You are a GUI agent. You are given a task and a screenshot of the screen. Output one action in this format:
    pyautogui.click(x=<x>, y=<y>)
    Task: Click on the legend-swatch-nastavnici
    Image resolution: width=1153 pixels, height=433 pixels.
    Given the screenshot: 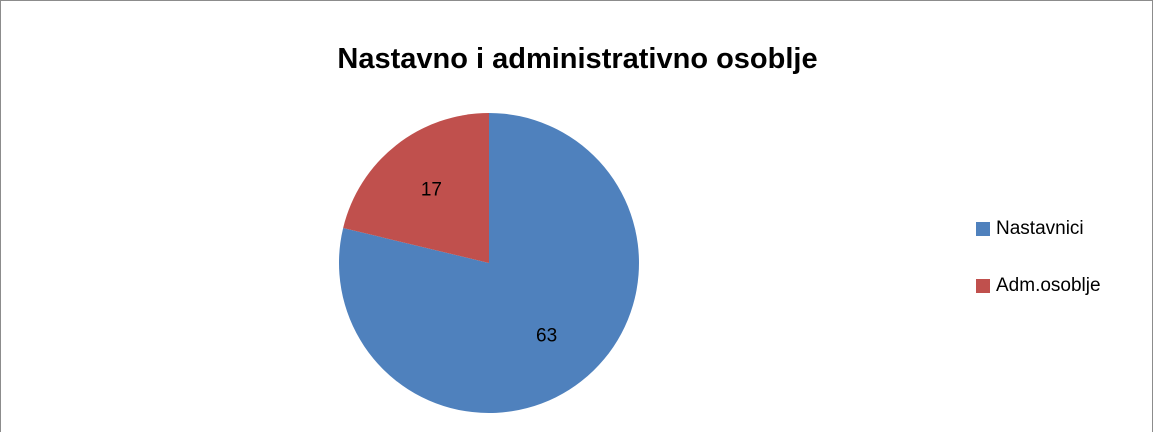 What is the action you would take?
    pyautogui.click(x=983, y=229)
    